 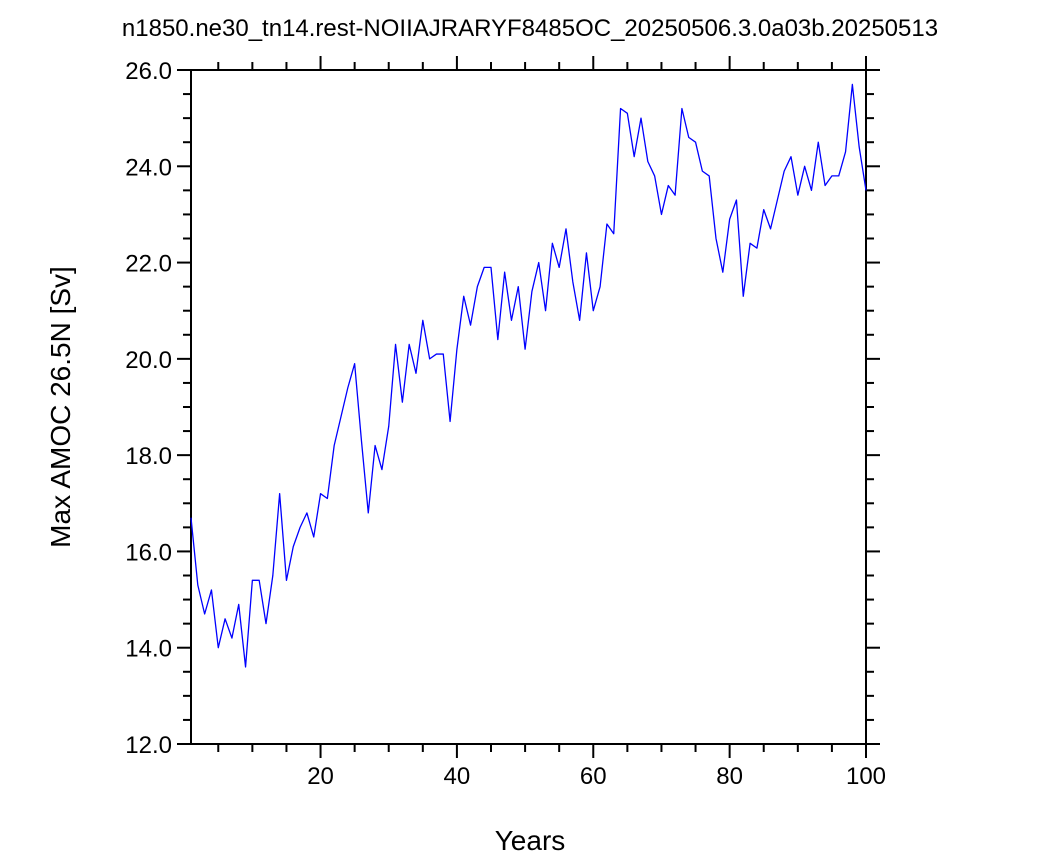 What do you see at coordinates (320, 776) in the screenshot?
I see `x-tick-label: 20` at bounding box center [320, 776].